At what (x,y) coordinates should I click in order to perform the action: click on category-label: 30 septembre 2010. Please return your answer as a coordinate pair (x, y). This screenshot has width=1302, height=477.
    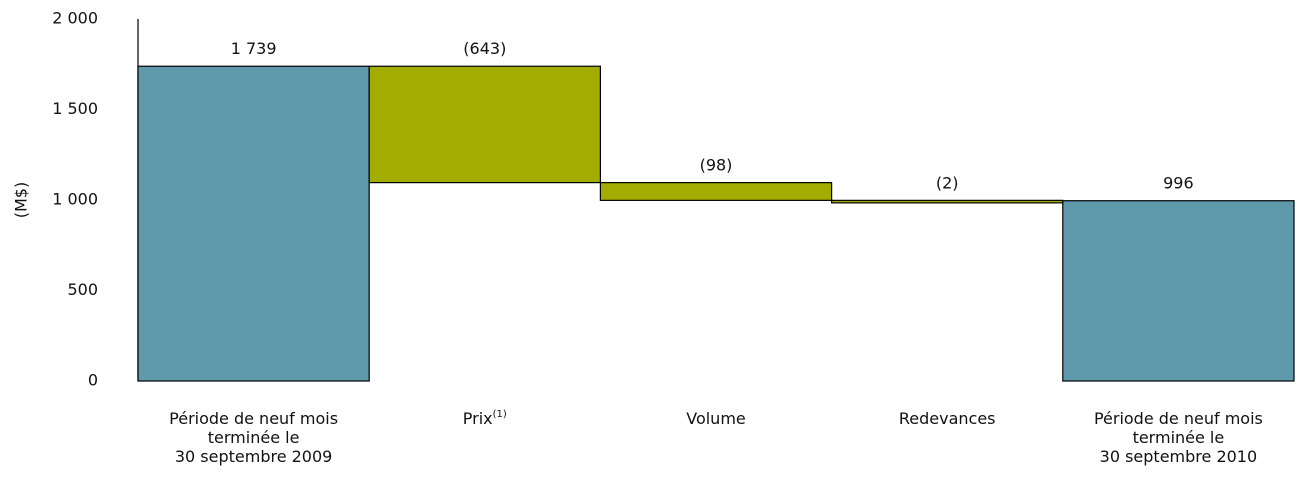
    Looking at the image, I should click on (1179, 456).